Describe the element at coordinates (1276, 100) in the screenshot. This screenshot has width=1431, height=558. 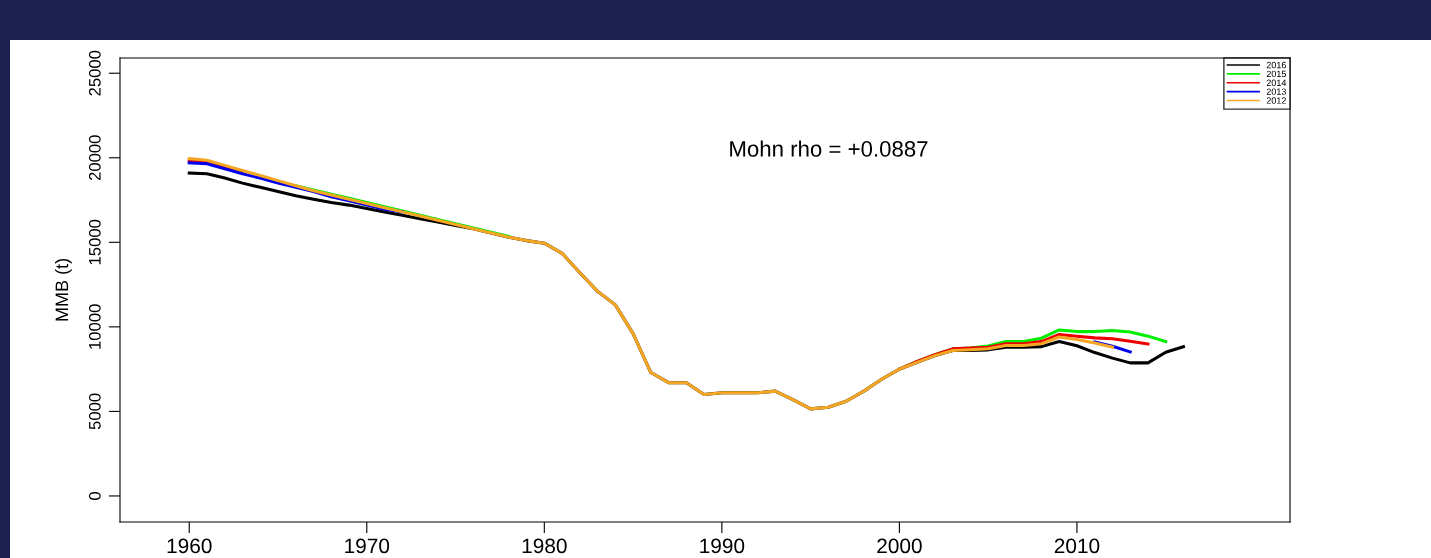
I see `legend-label: 2012` at that location.